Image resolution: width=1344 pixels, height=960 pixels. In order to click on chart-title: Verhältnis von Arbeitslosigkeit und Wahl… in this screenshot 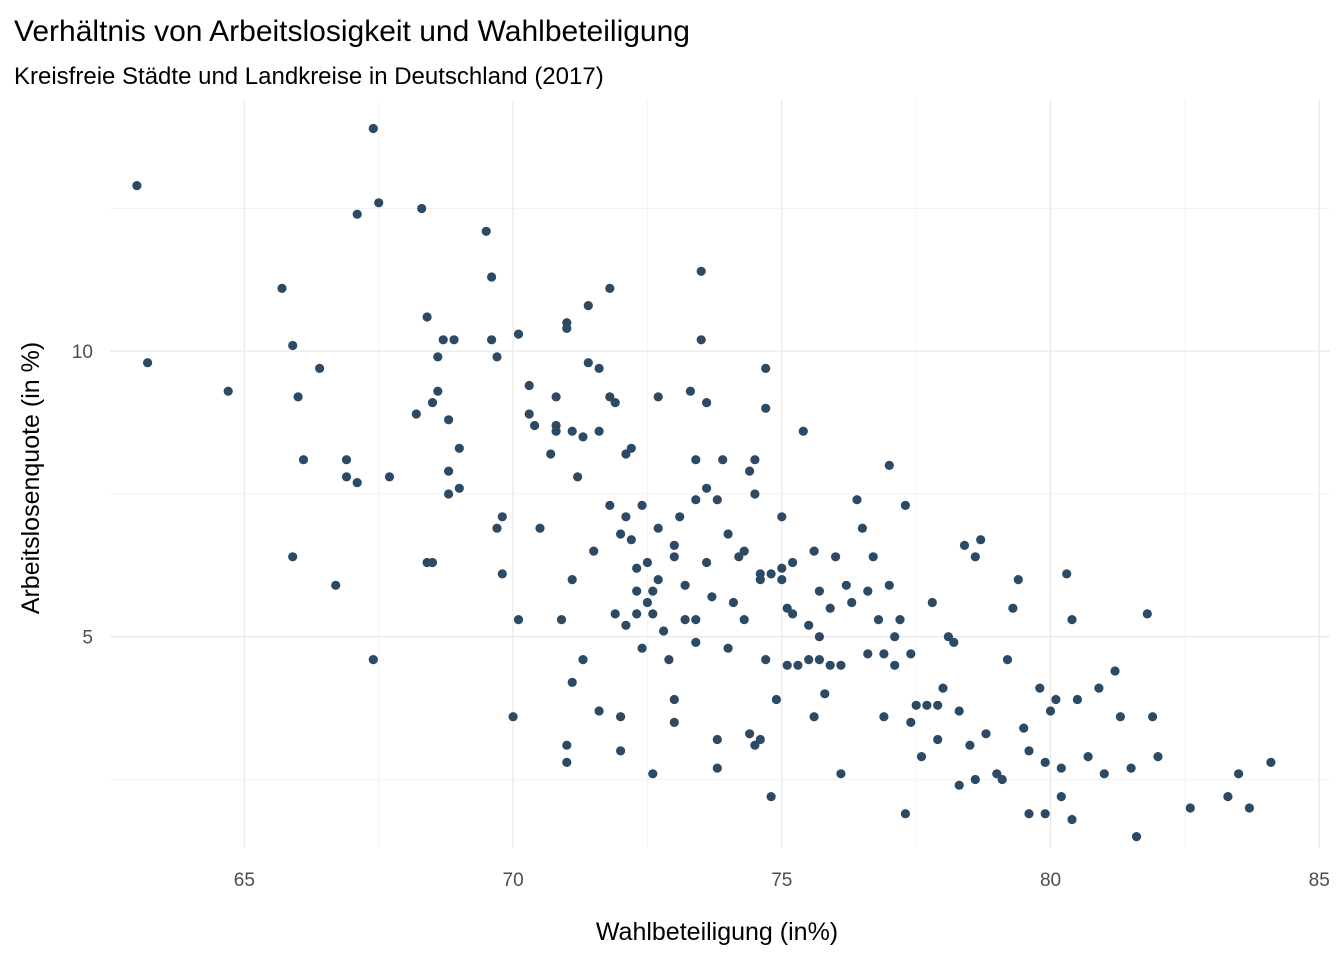, I will do `click(352, 31)`.